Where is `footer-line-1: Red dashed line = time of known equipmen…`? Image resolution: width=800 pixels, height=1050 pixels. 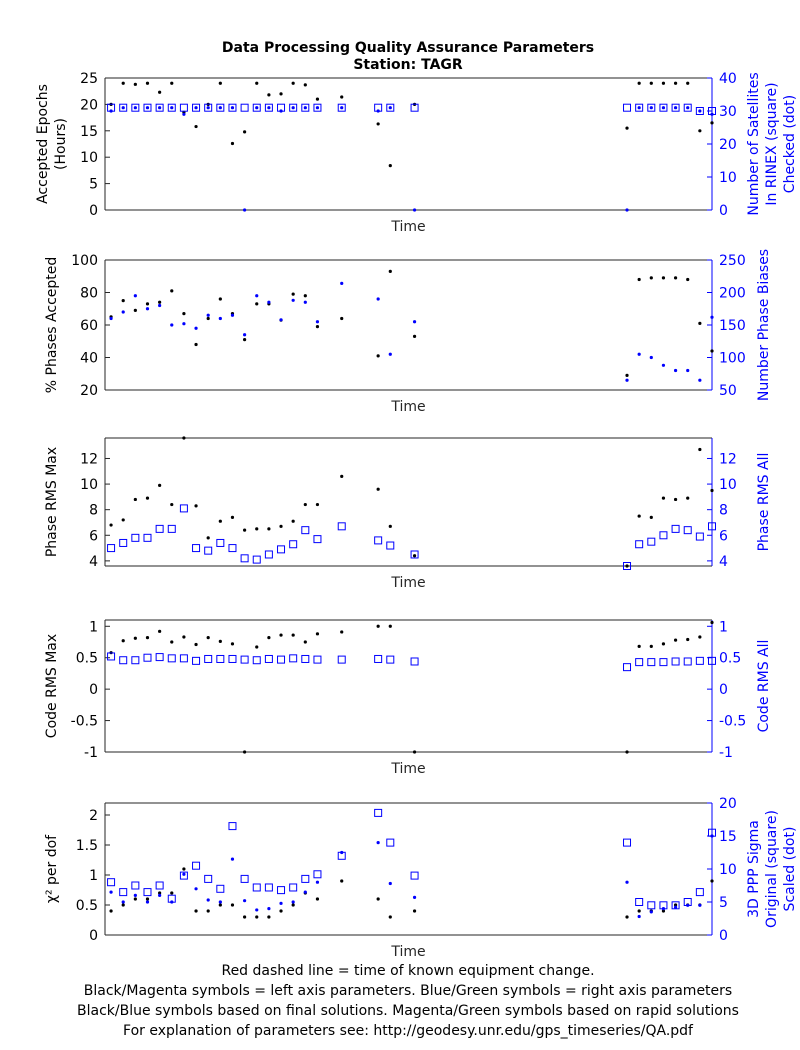 footer-line-1: Red dashed line = time of known equipmen… is located at coordinates (407, 971).